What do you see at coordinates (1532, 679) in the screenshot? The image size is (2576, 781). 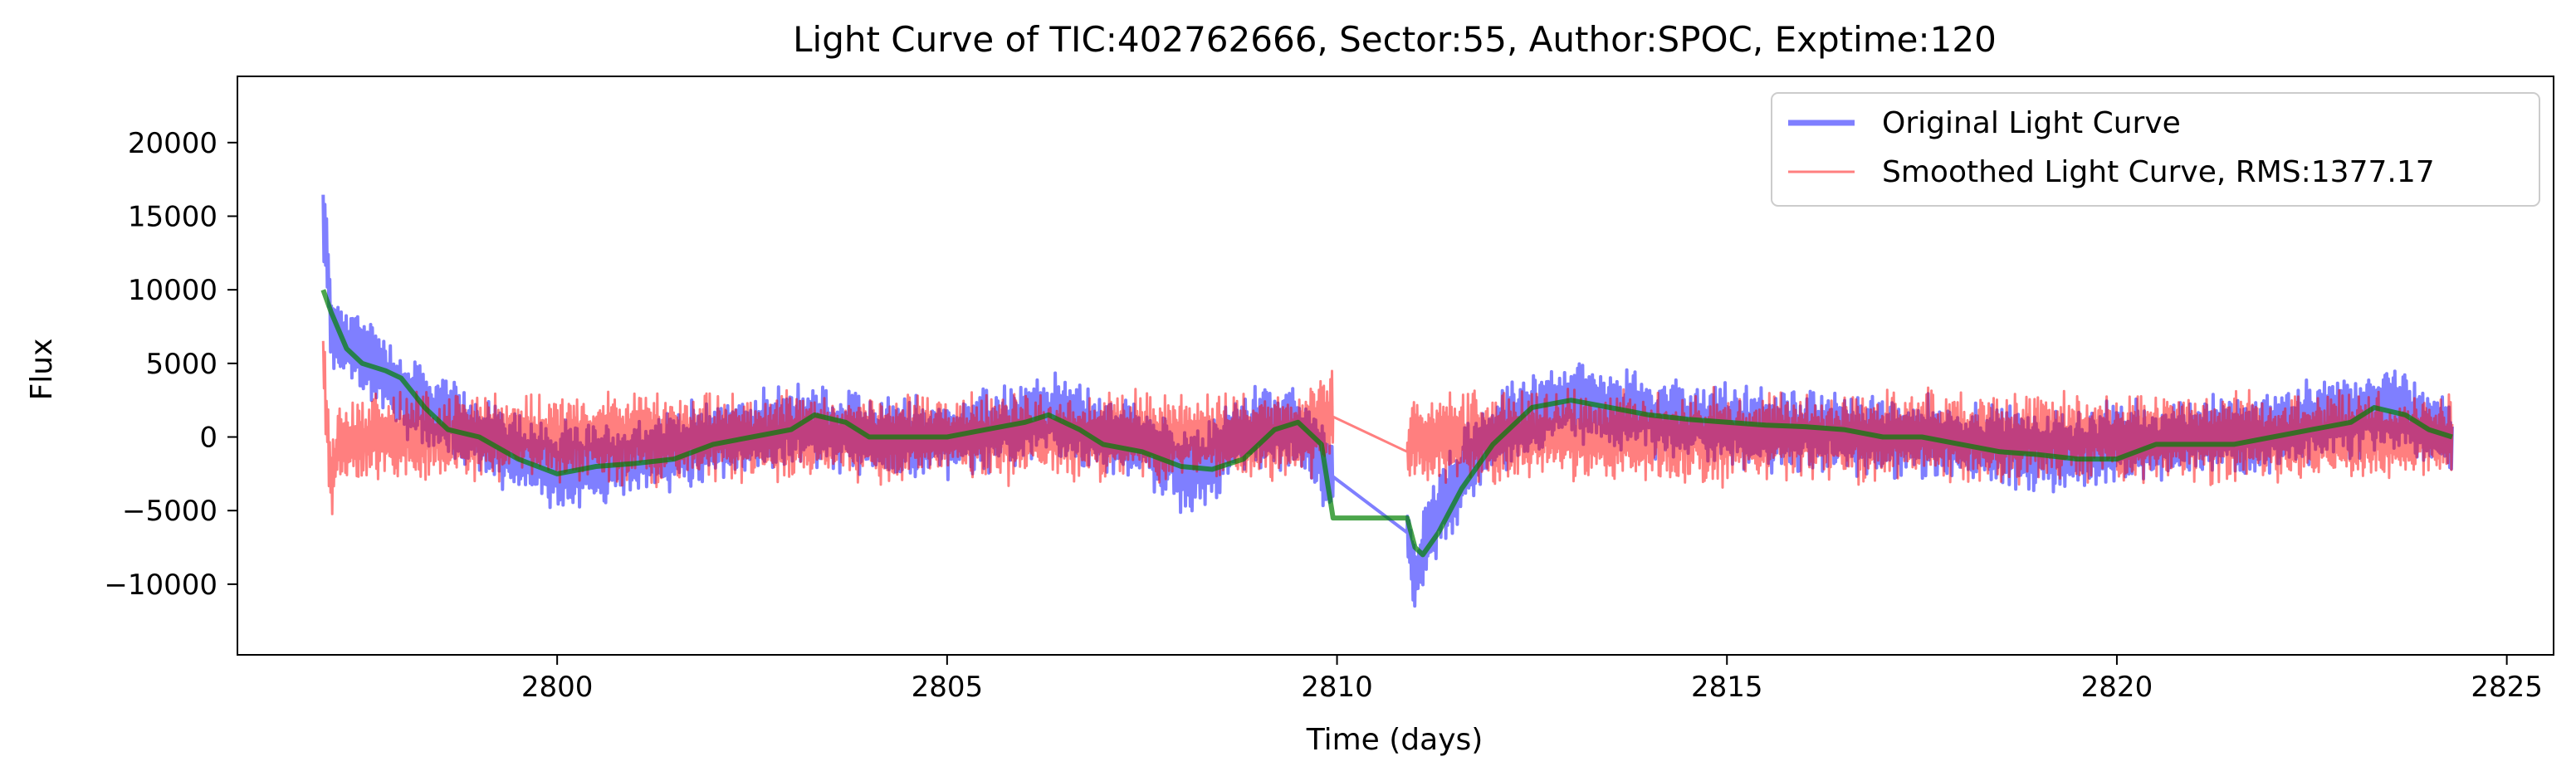 I see `x-axis: 2800 2805 2810 2815 2820 2825` at bounding box center [1532, 679].